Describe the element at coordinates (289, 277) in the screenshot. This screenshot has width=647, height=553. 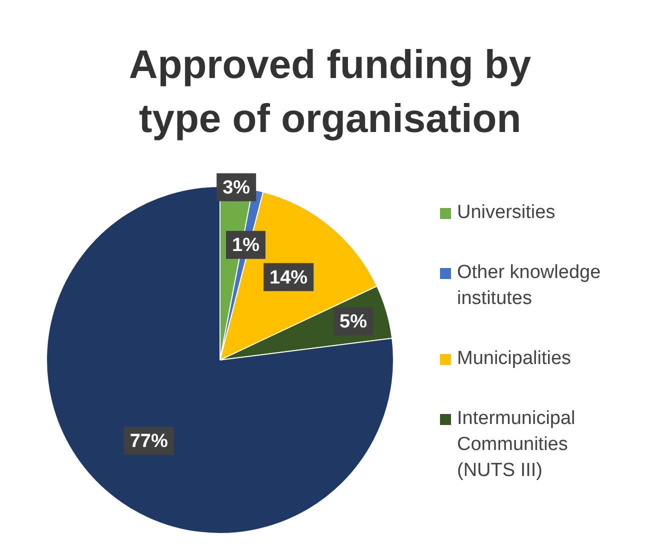
I see `data-label: 14%` at that location.